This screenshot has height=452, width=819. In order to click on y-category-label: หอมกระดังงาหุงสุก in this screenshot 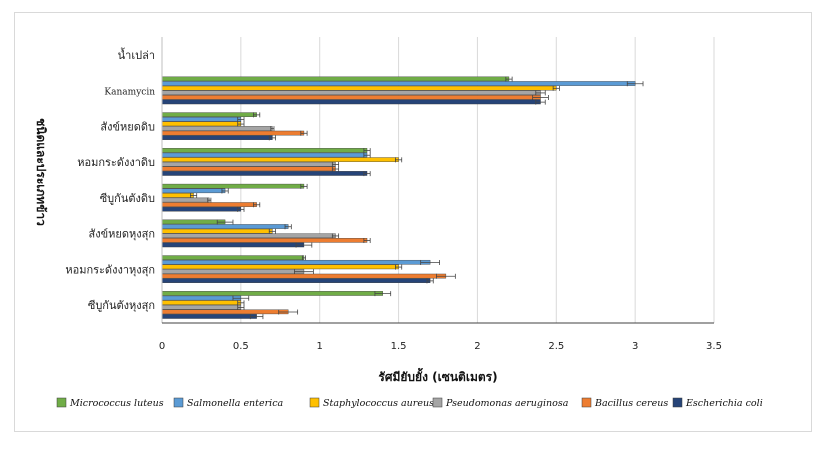, I will do `click(110, 269)`.